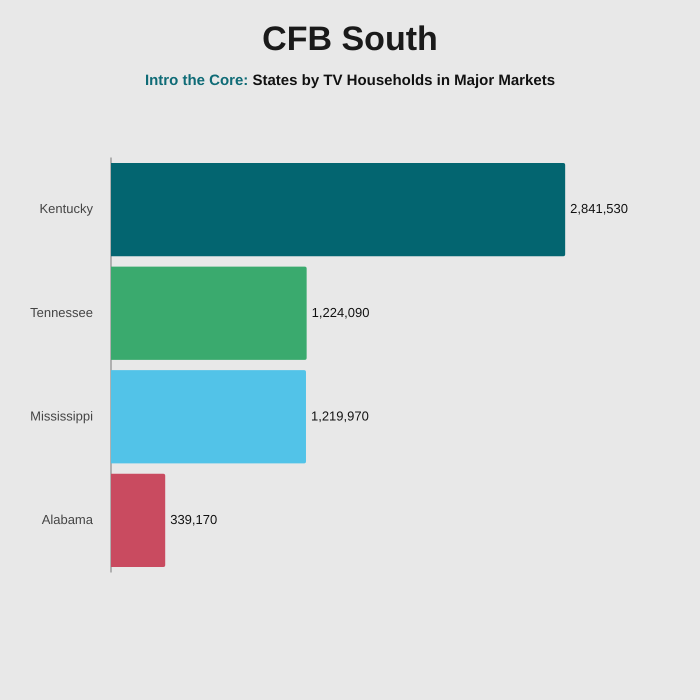  Describe the element at coordinates (61, 312) in the screenshot. I see `y-tick-label: Tennessee` at that location.